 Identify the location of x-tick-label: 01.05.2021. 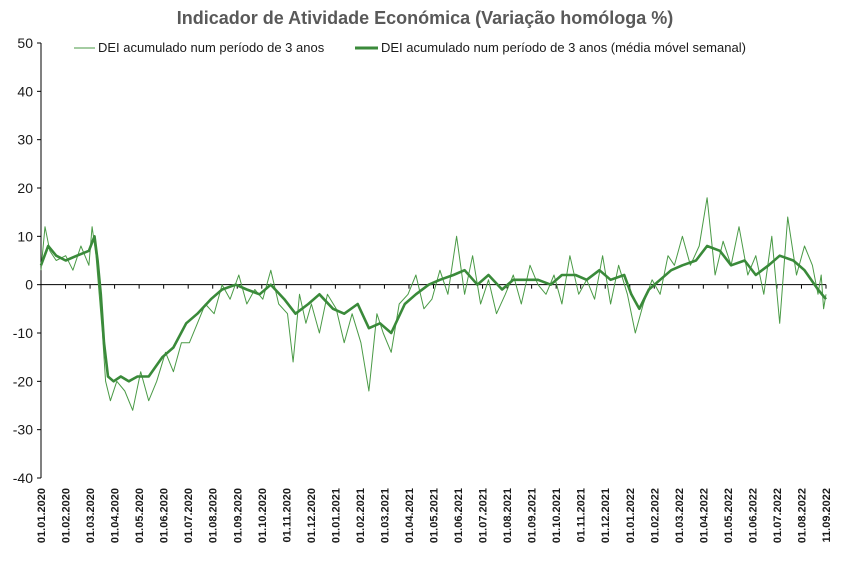
(435, 515).